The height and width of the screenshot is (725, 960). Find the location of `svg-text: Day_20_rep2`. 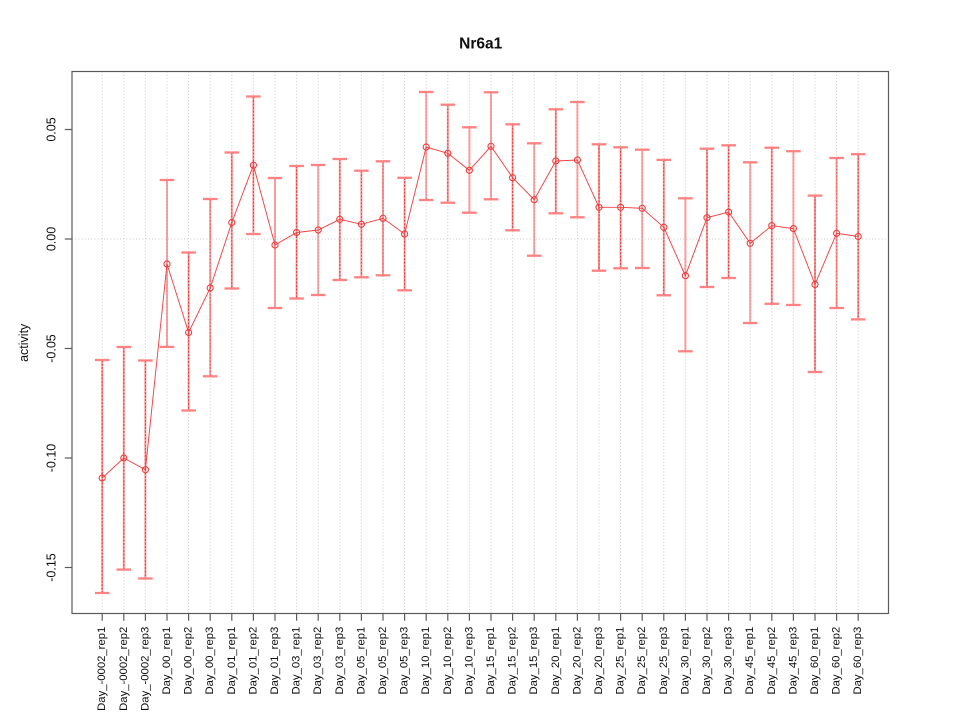

svg-text: Day_20_rep2 is located at coordinates (577, 661).